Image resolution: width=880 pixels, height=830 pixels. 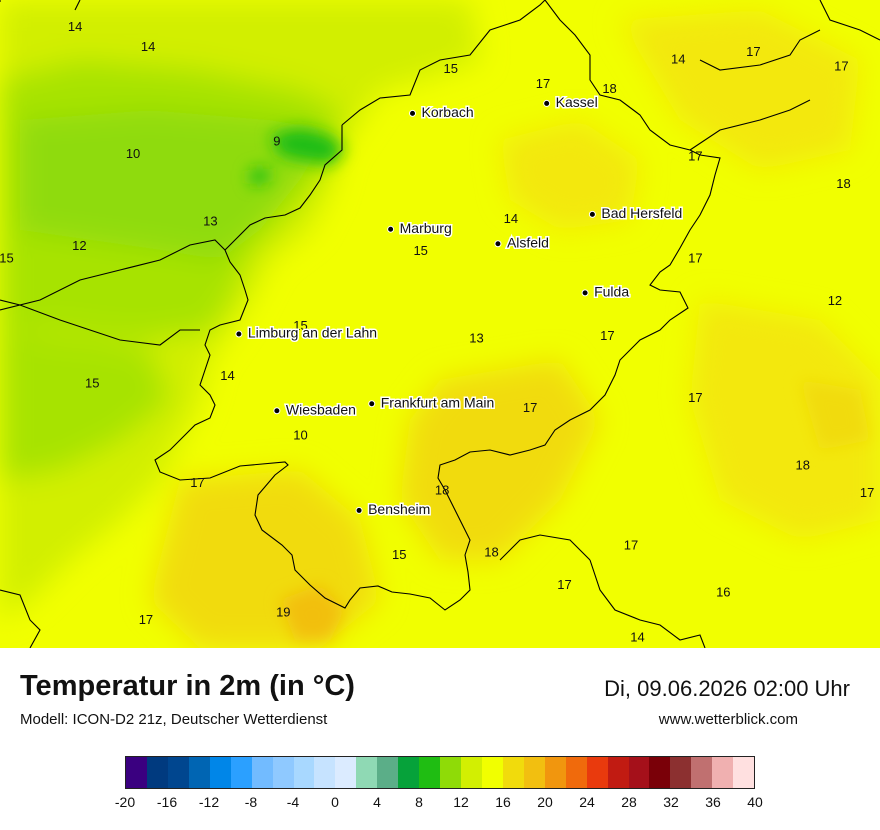 I want to click on city-marker: Limburg an der Lahn, so click(x=307, y=332).